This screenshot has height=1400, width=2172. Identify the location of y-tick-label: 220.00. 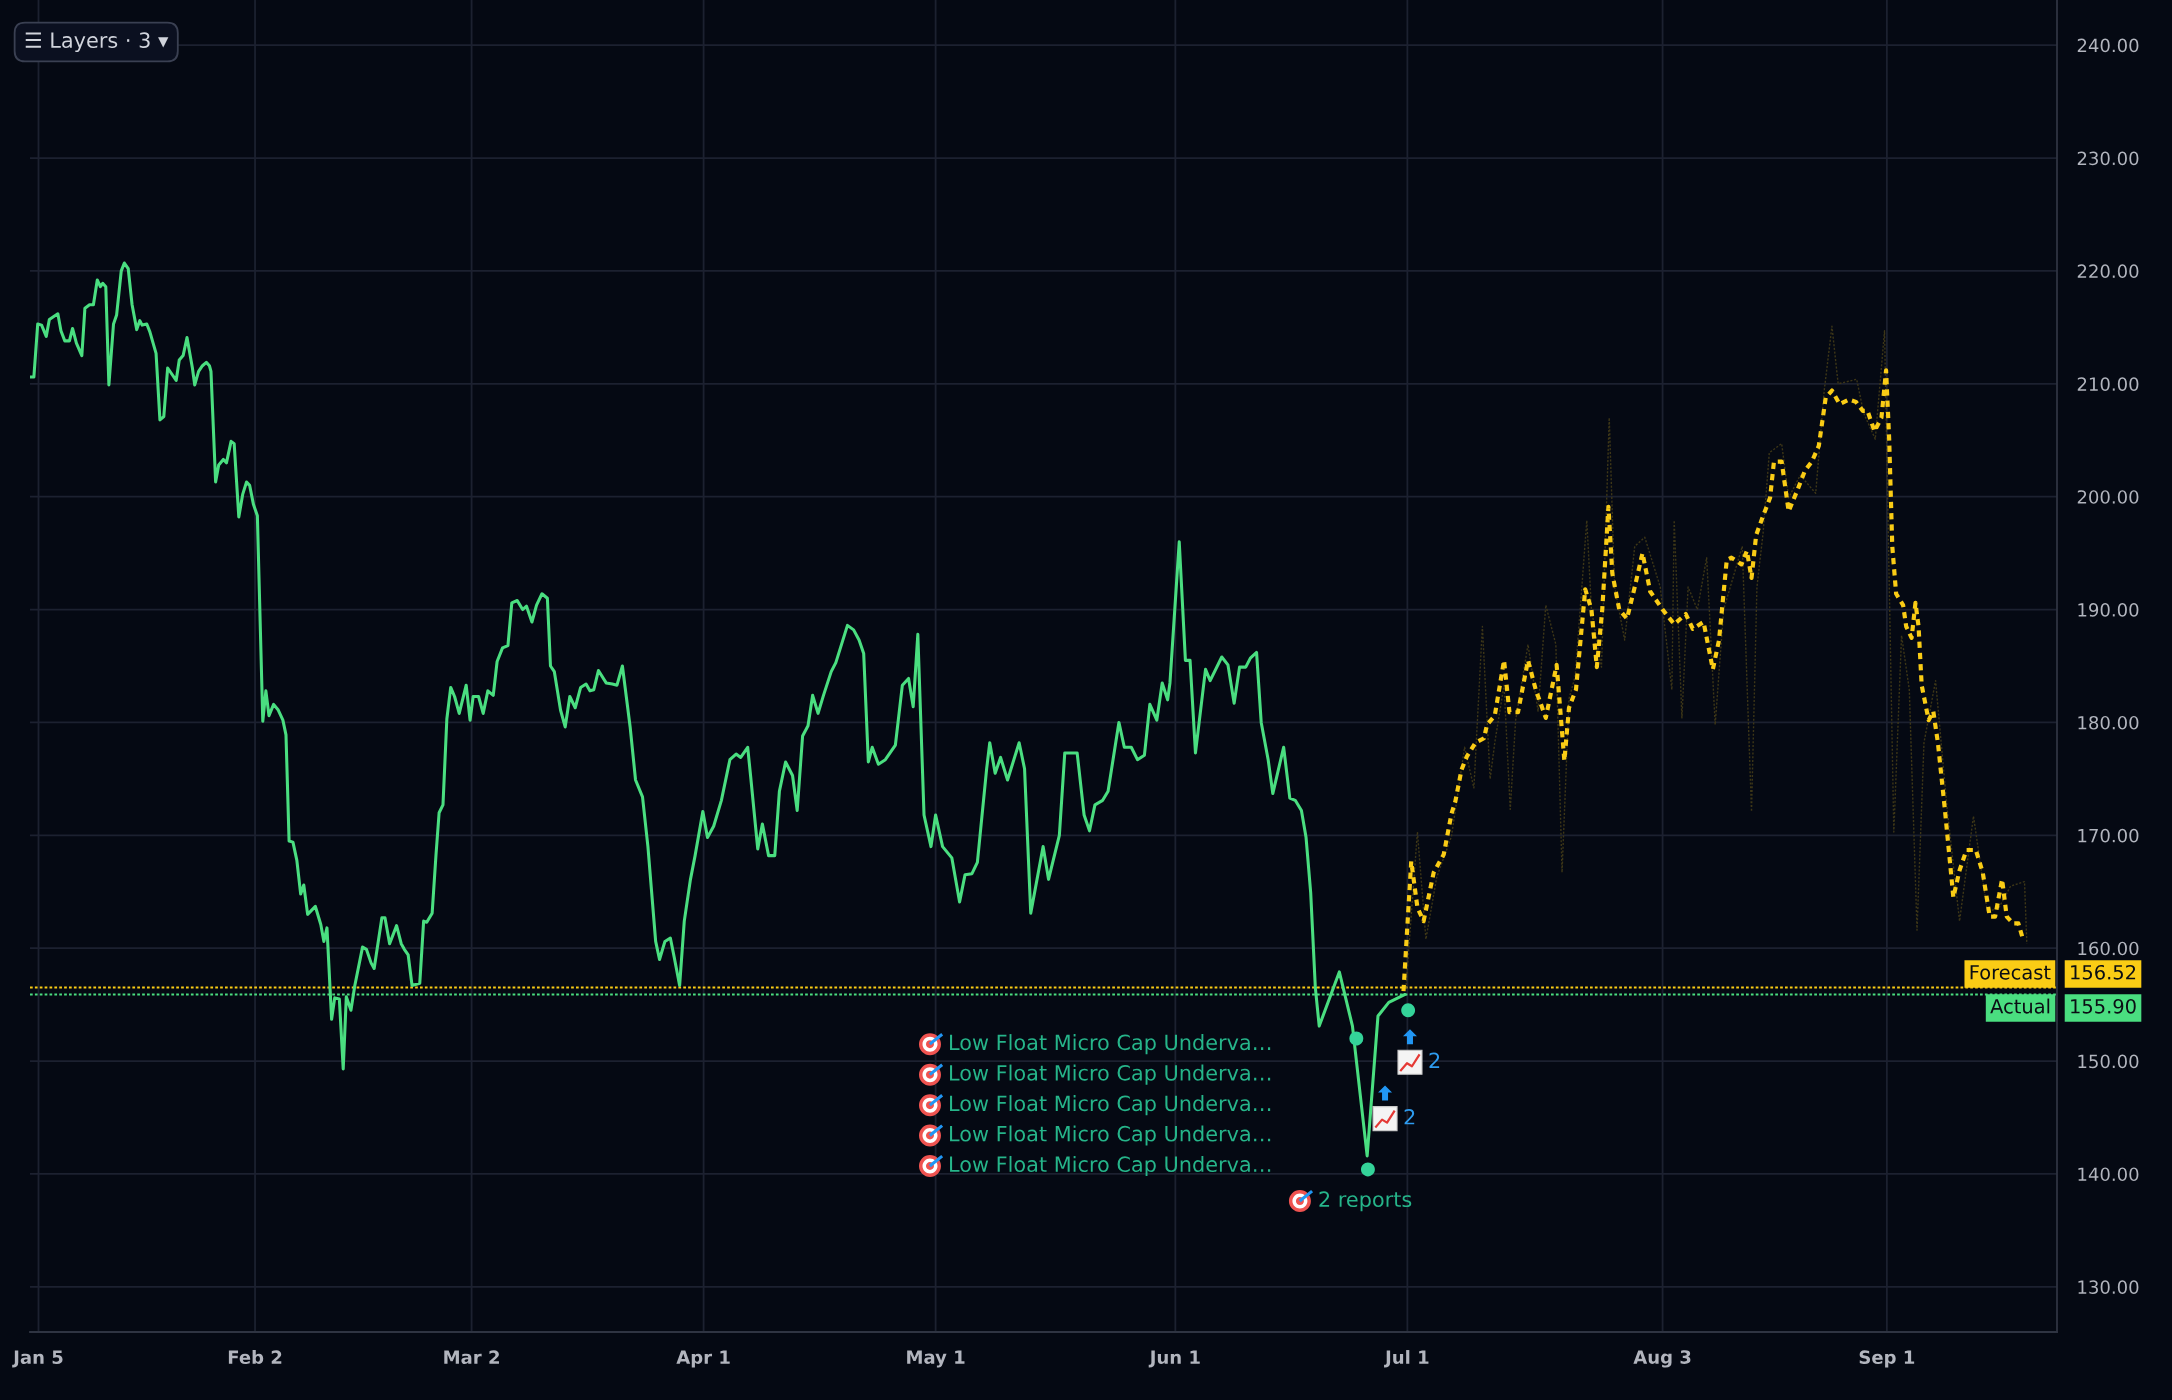
(2108, 271).